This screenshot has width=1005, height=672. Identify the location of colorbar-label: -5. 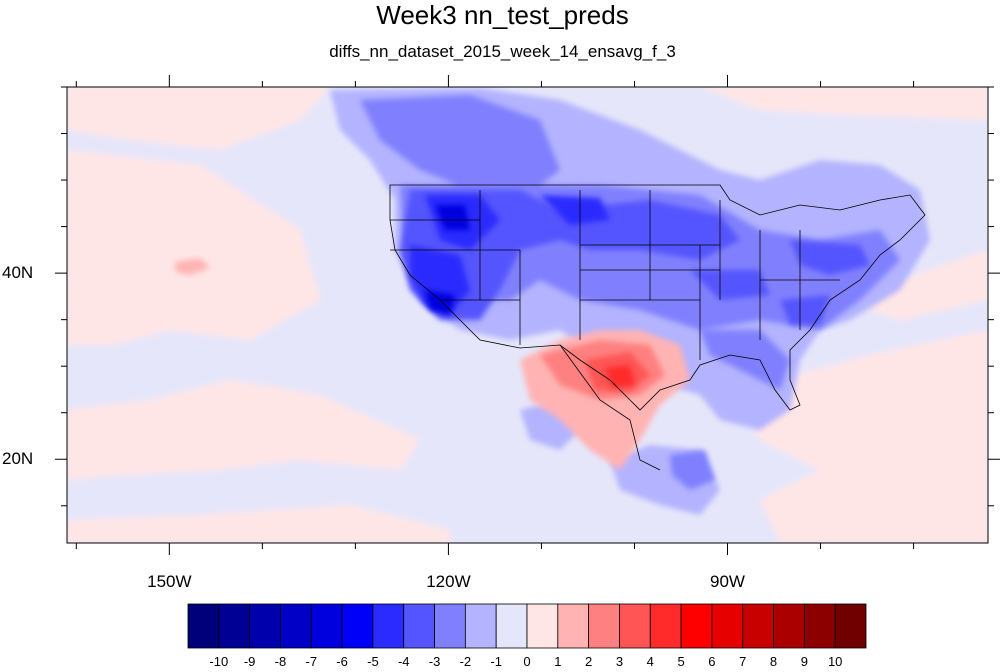
(373, 661).